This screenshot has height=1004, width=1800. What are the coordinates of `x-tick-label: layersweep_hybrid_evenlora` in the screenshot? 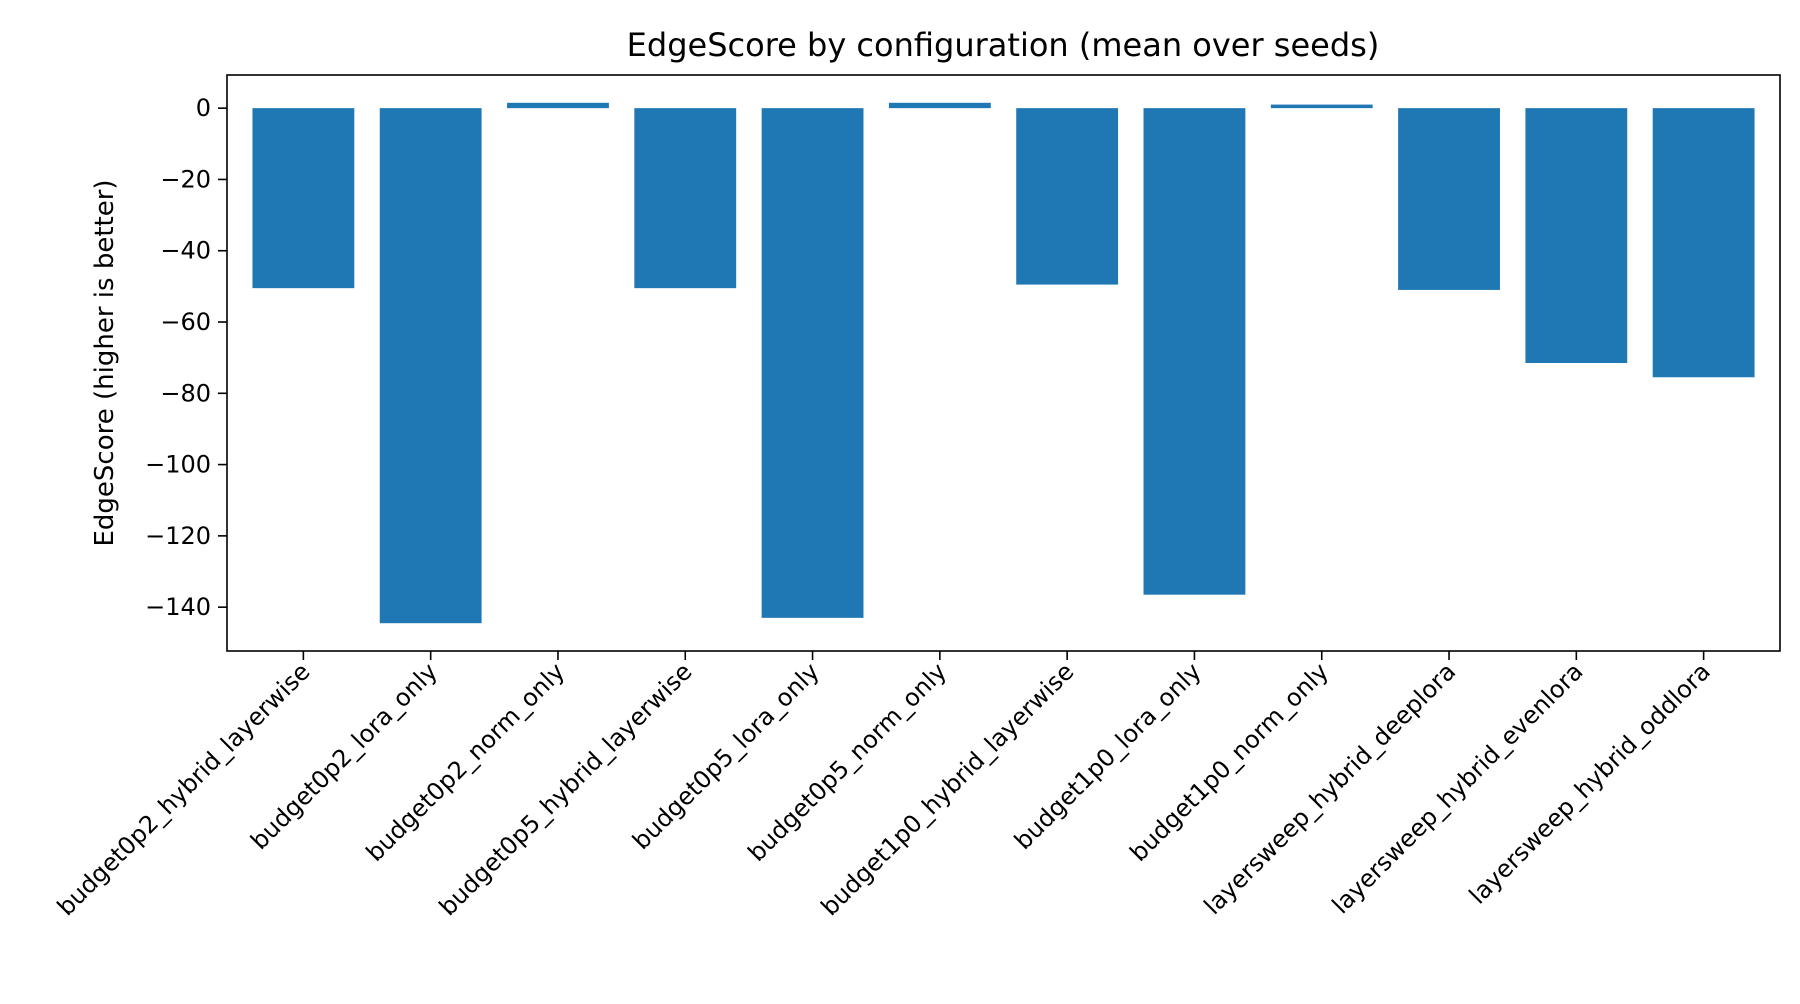 It's located at (1458, 788).